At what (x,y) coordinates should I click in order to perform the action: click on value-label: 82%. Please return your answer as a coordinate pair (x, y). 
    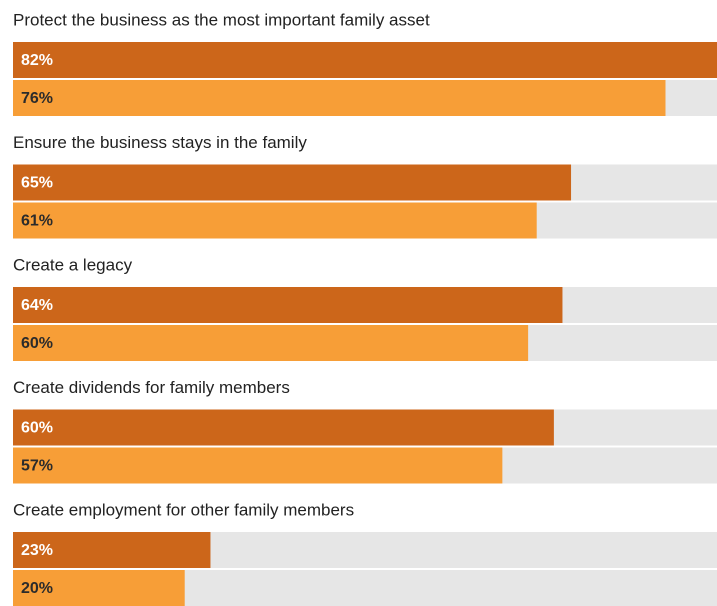
    Looking at the image, I should click on (37, 60).